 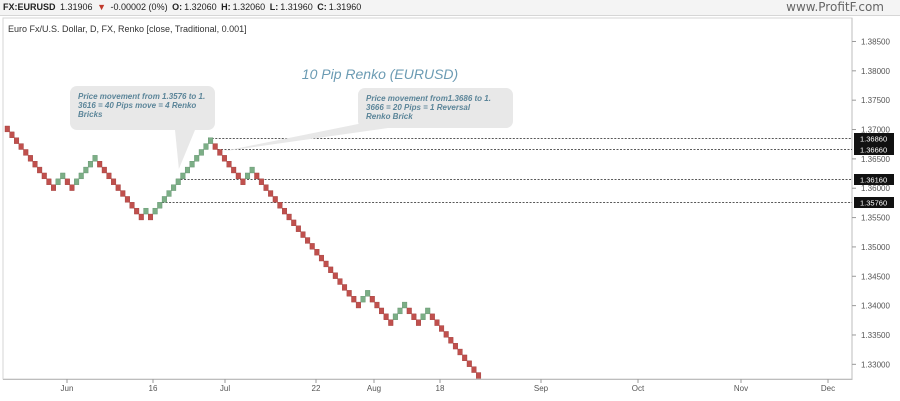 What do you see at coordinates (418, 107) in the screenshot?
I see `callout-text-line: 3666 = 20 Pips = 1 Reversal` at bounding box center [418, 107].